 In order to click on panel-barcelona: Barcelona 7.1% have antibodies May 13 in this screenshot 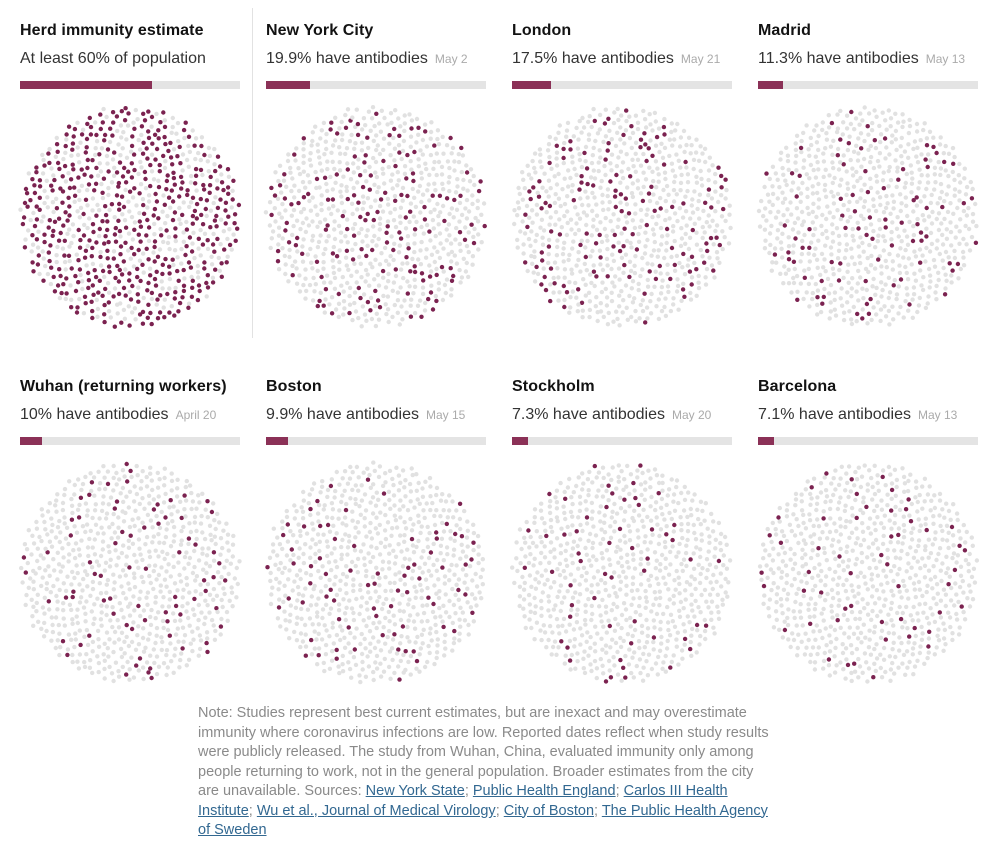, I will do `click(868, 533)`.